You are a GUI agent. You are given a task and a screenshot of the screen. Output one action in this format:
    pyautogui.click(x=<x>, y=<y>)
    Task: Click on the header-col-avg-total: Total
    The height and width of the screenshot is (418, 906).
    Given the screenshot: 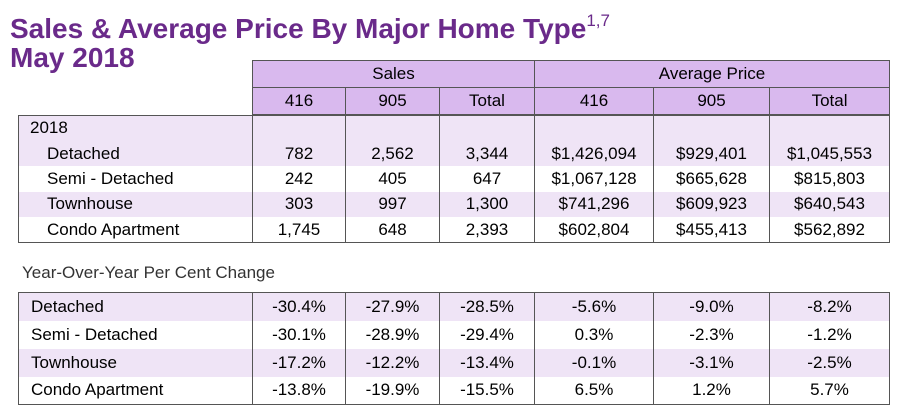 What is the action you would take?
    pyautogui.click(x=830, y=101)
    